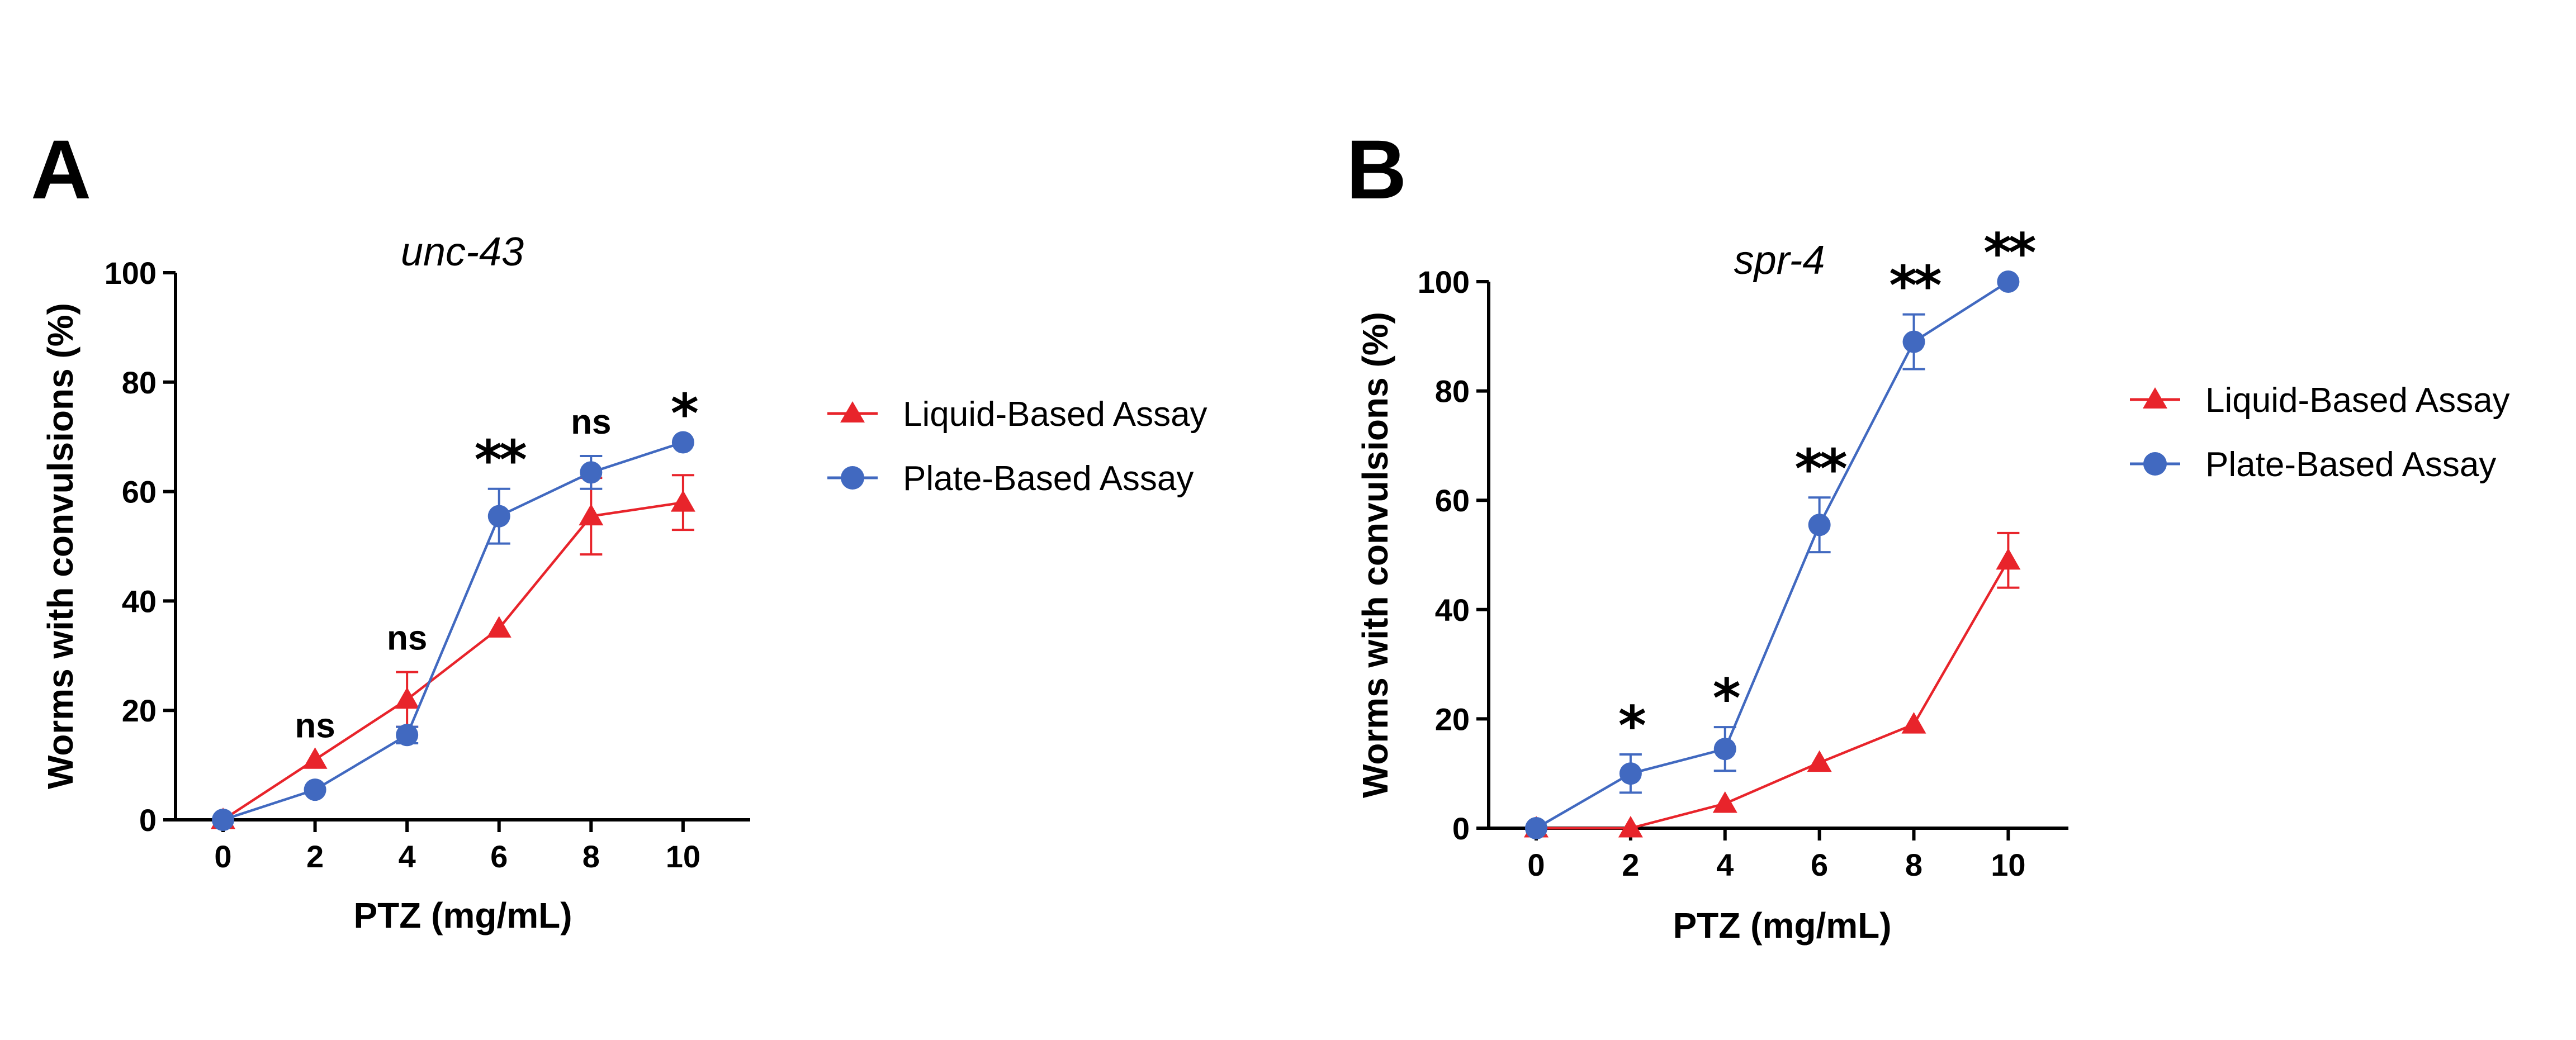  What do you see at coordinates (61, 169) in the screenshot?
I see `panel-letter: A` at bounding box center [61, 169].